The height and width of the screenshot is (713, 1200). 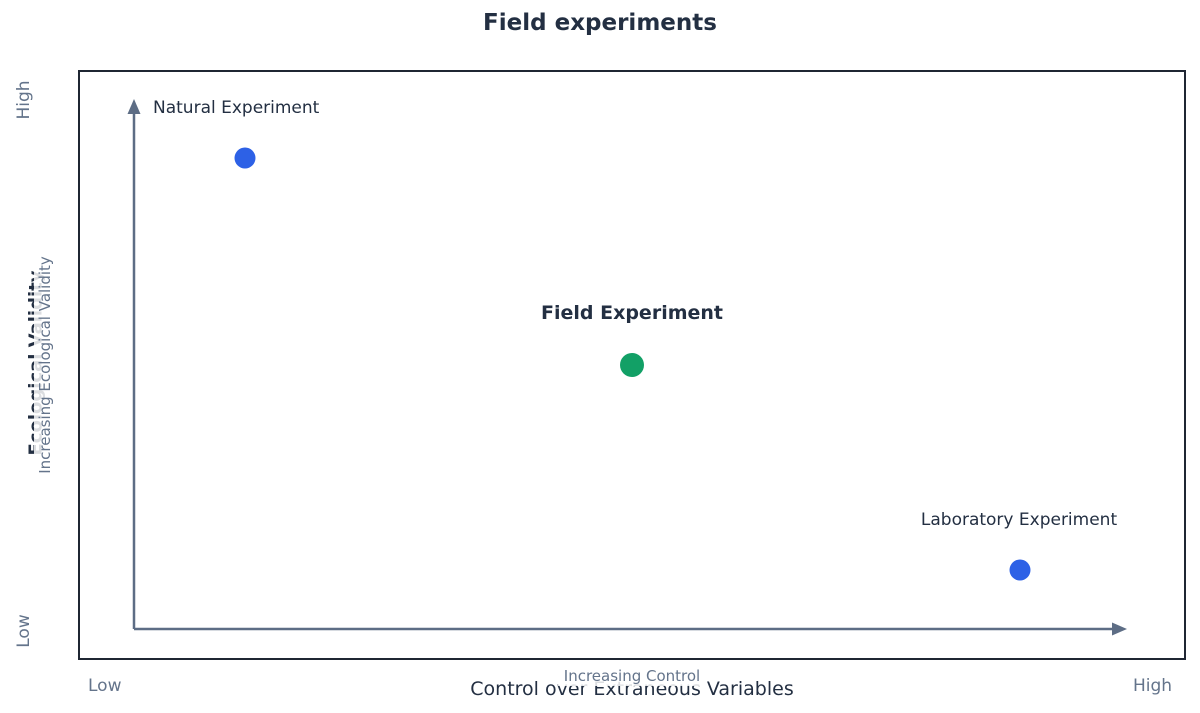 I want to click on data-point-field-experiment, so click(x=632, y=365).